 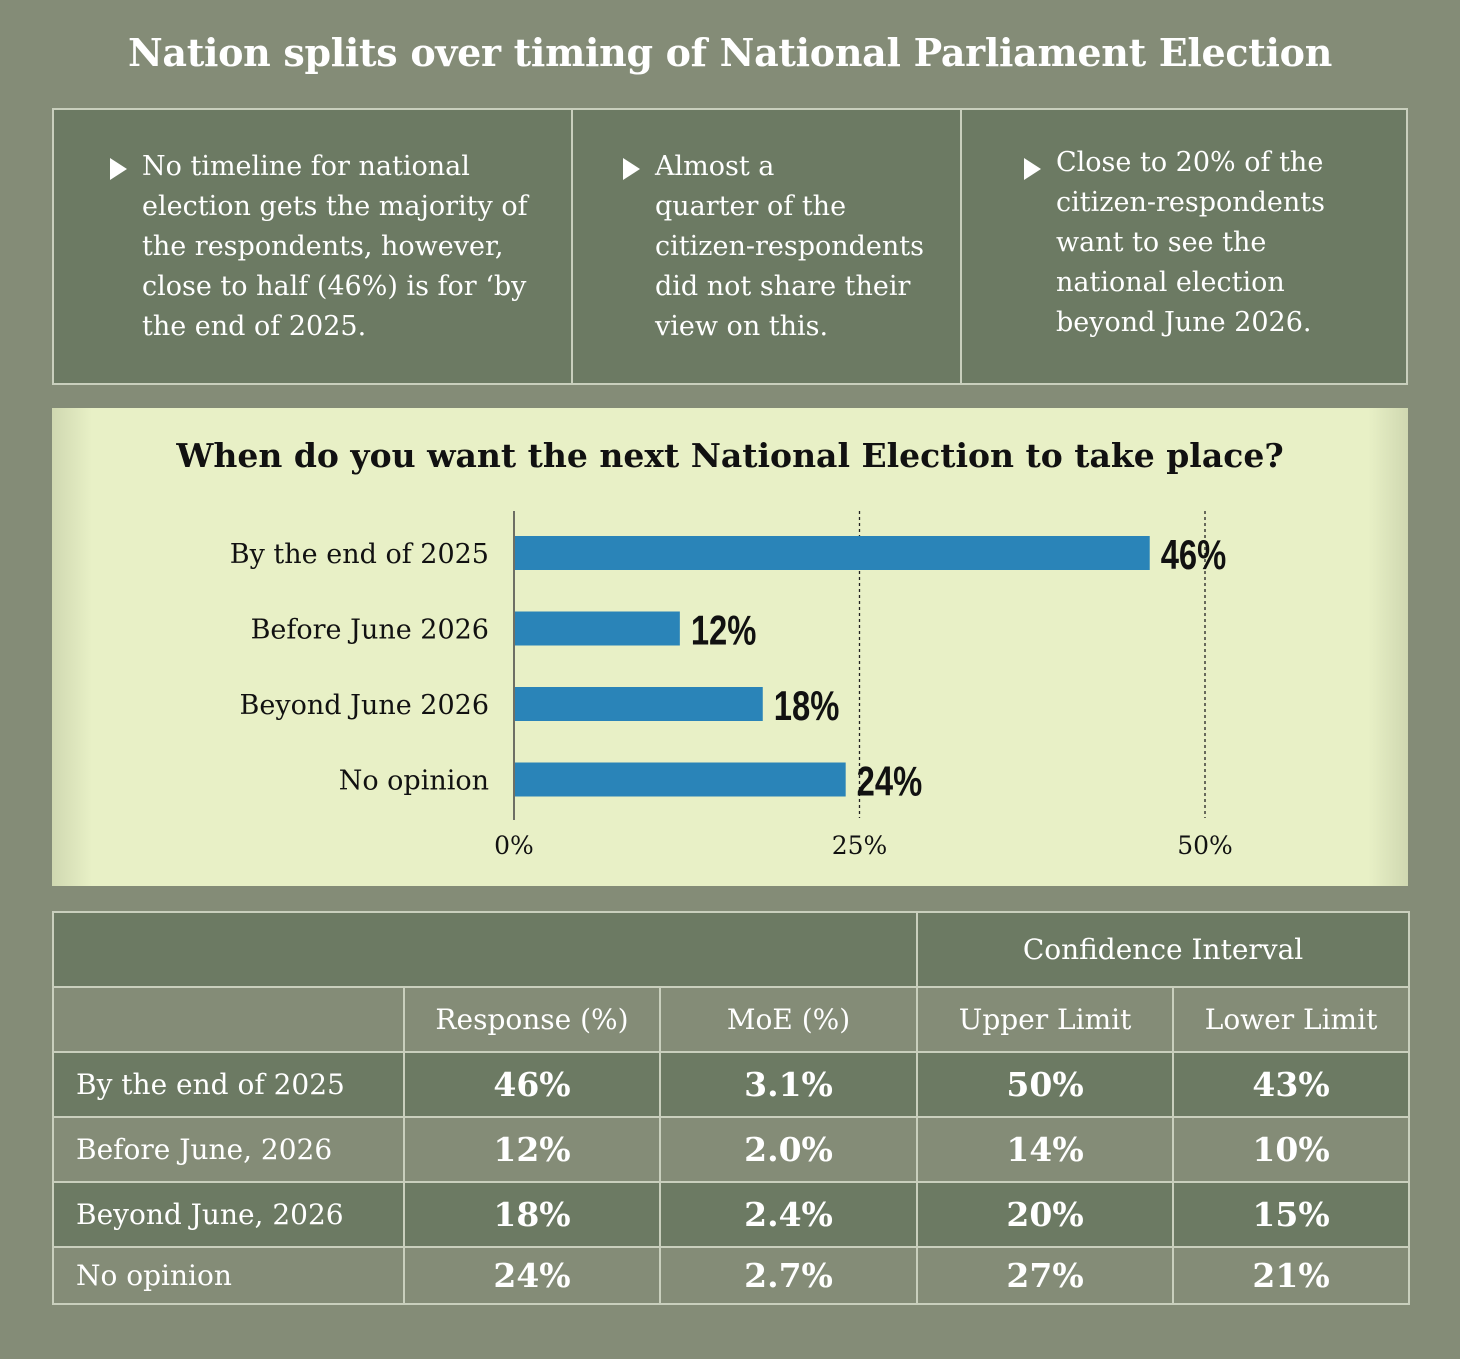 What do you see at coordinates (890, 781) in the screenshot?
I see `data-label: 24%` at bounding box center [890, 781].